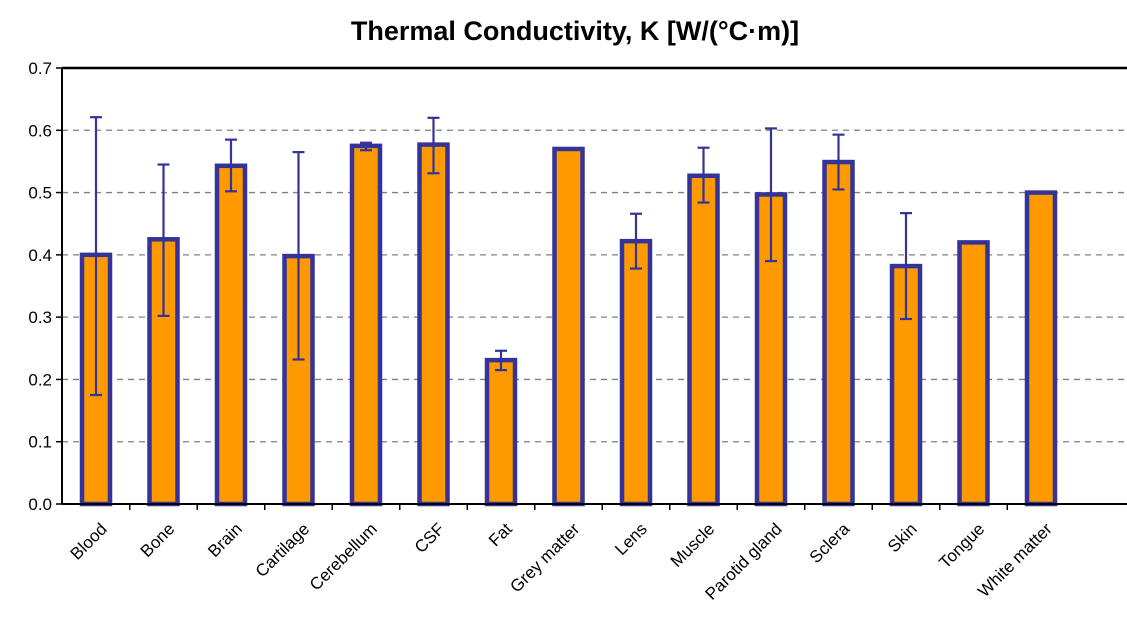 The image size is (1127, 629). I want to click on x-tick-label: Grey matter, so click(544, 557).